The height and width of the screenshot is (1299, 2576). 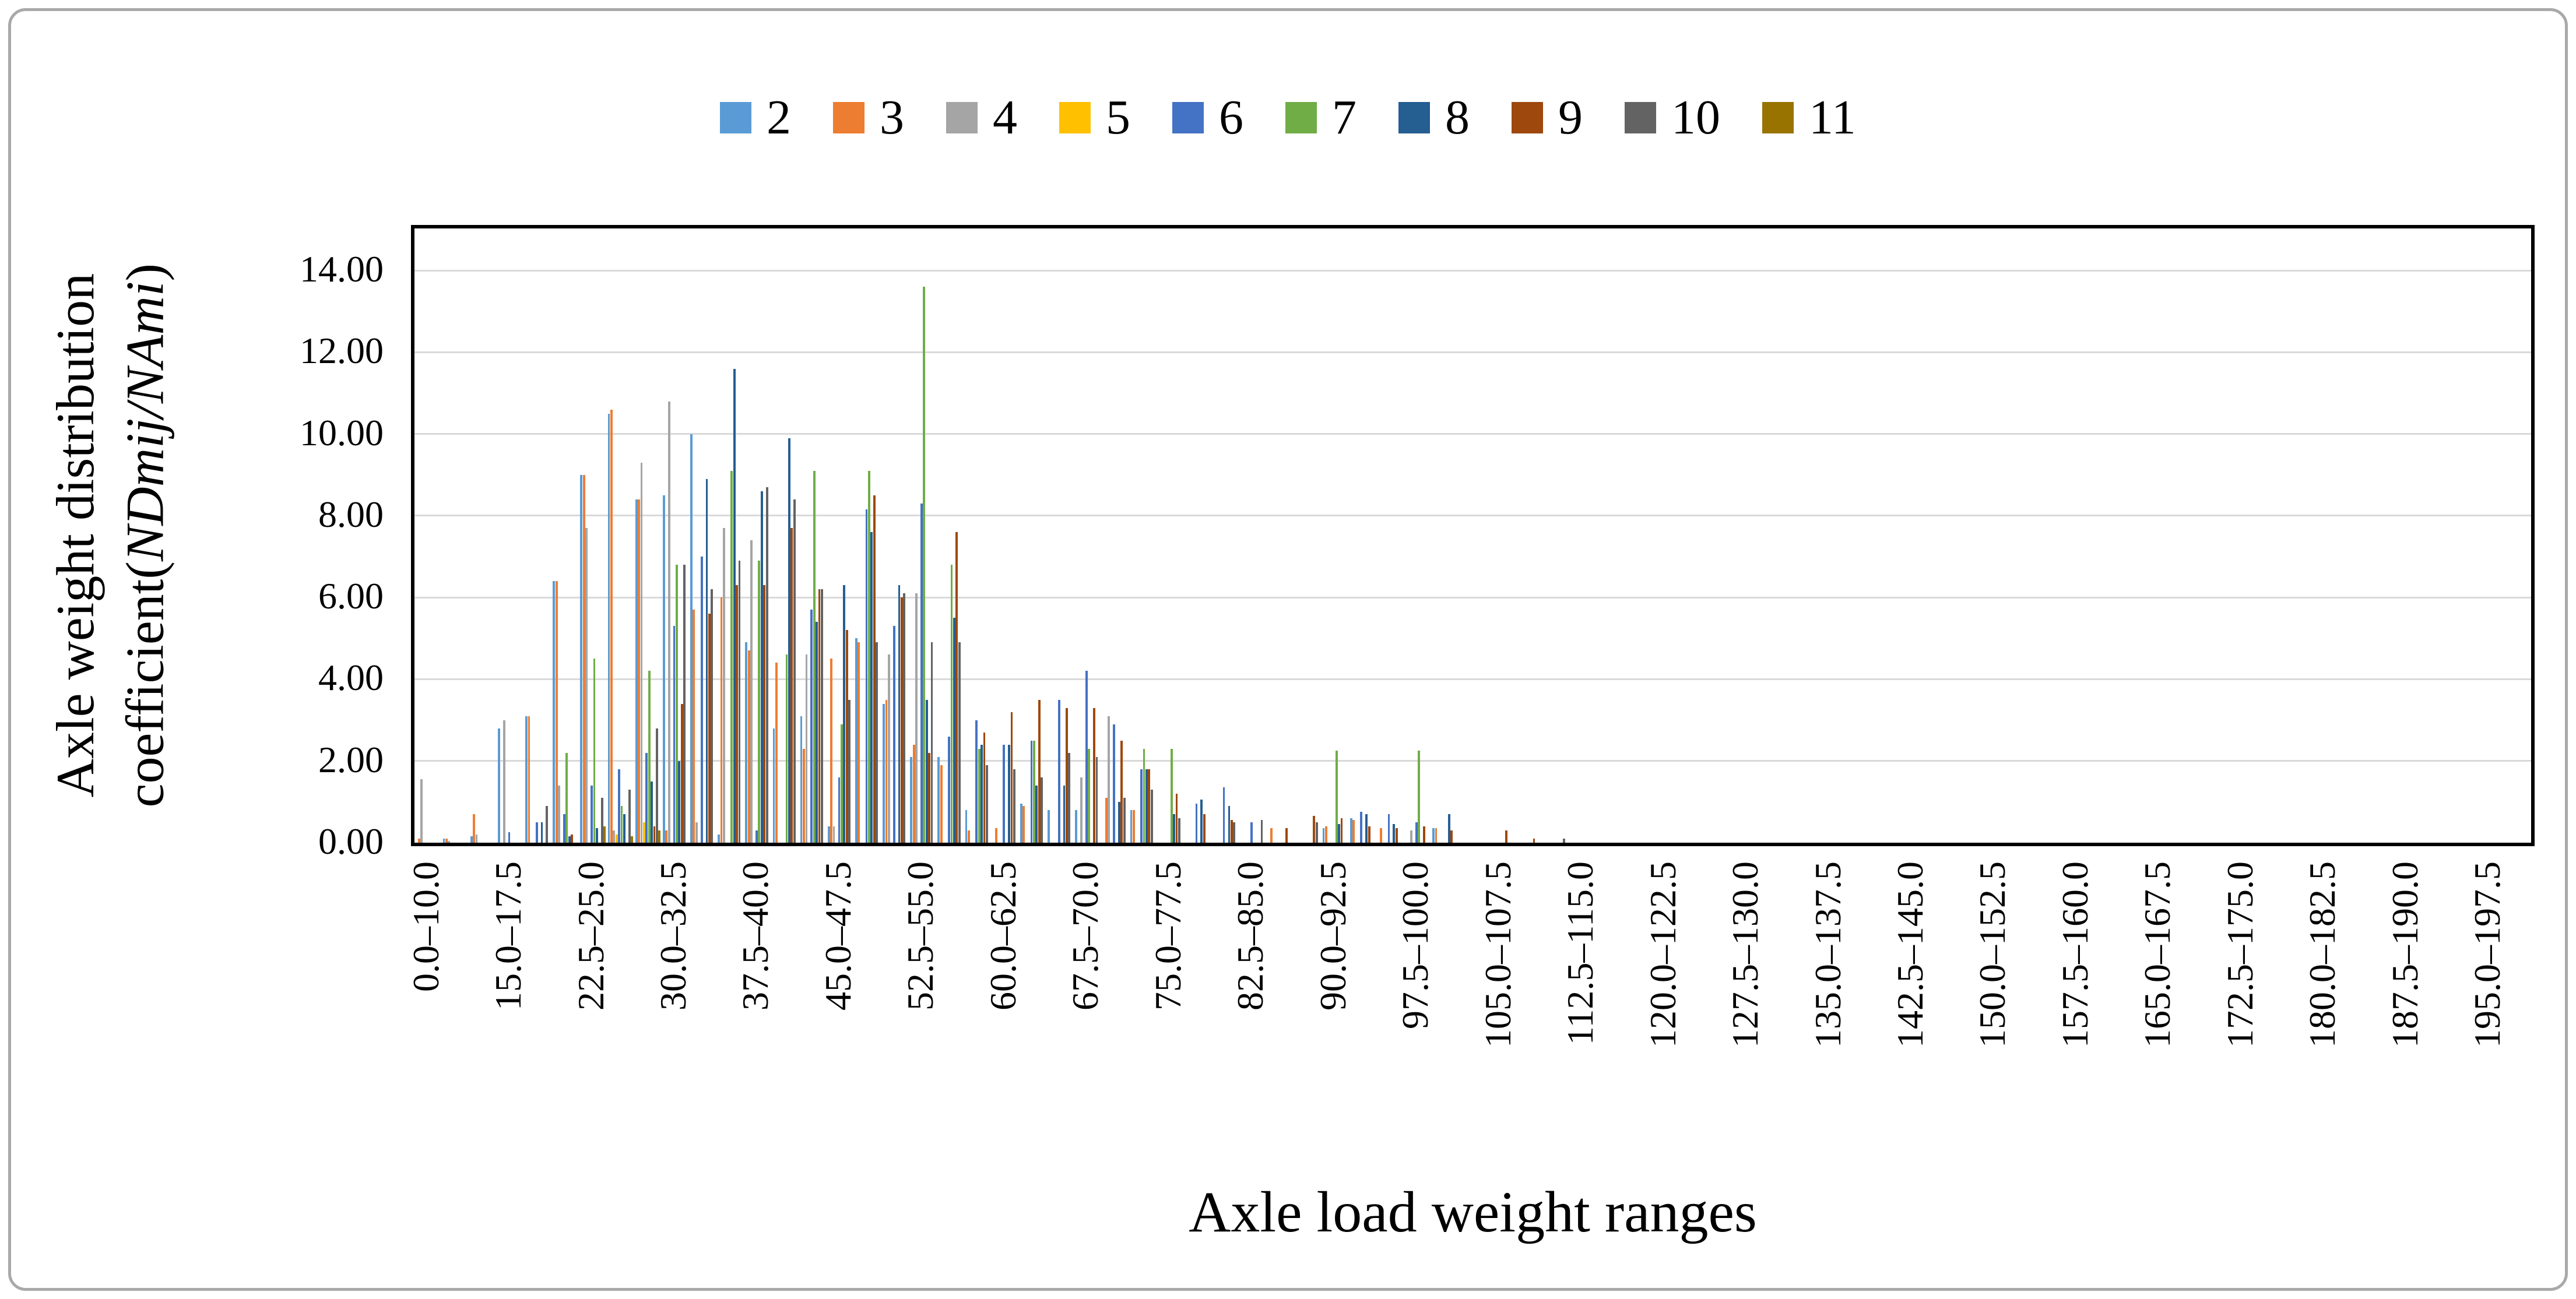 What do you see at coordinates (1341, 830) in the screenshot?
I see `bar-series9-bin33` at bounding box center [1341, 830].